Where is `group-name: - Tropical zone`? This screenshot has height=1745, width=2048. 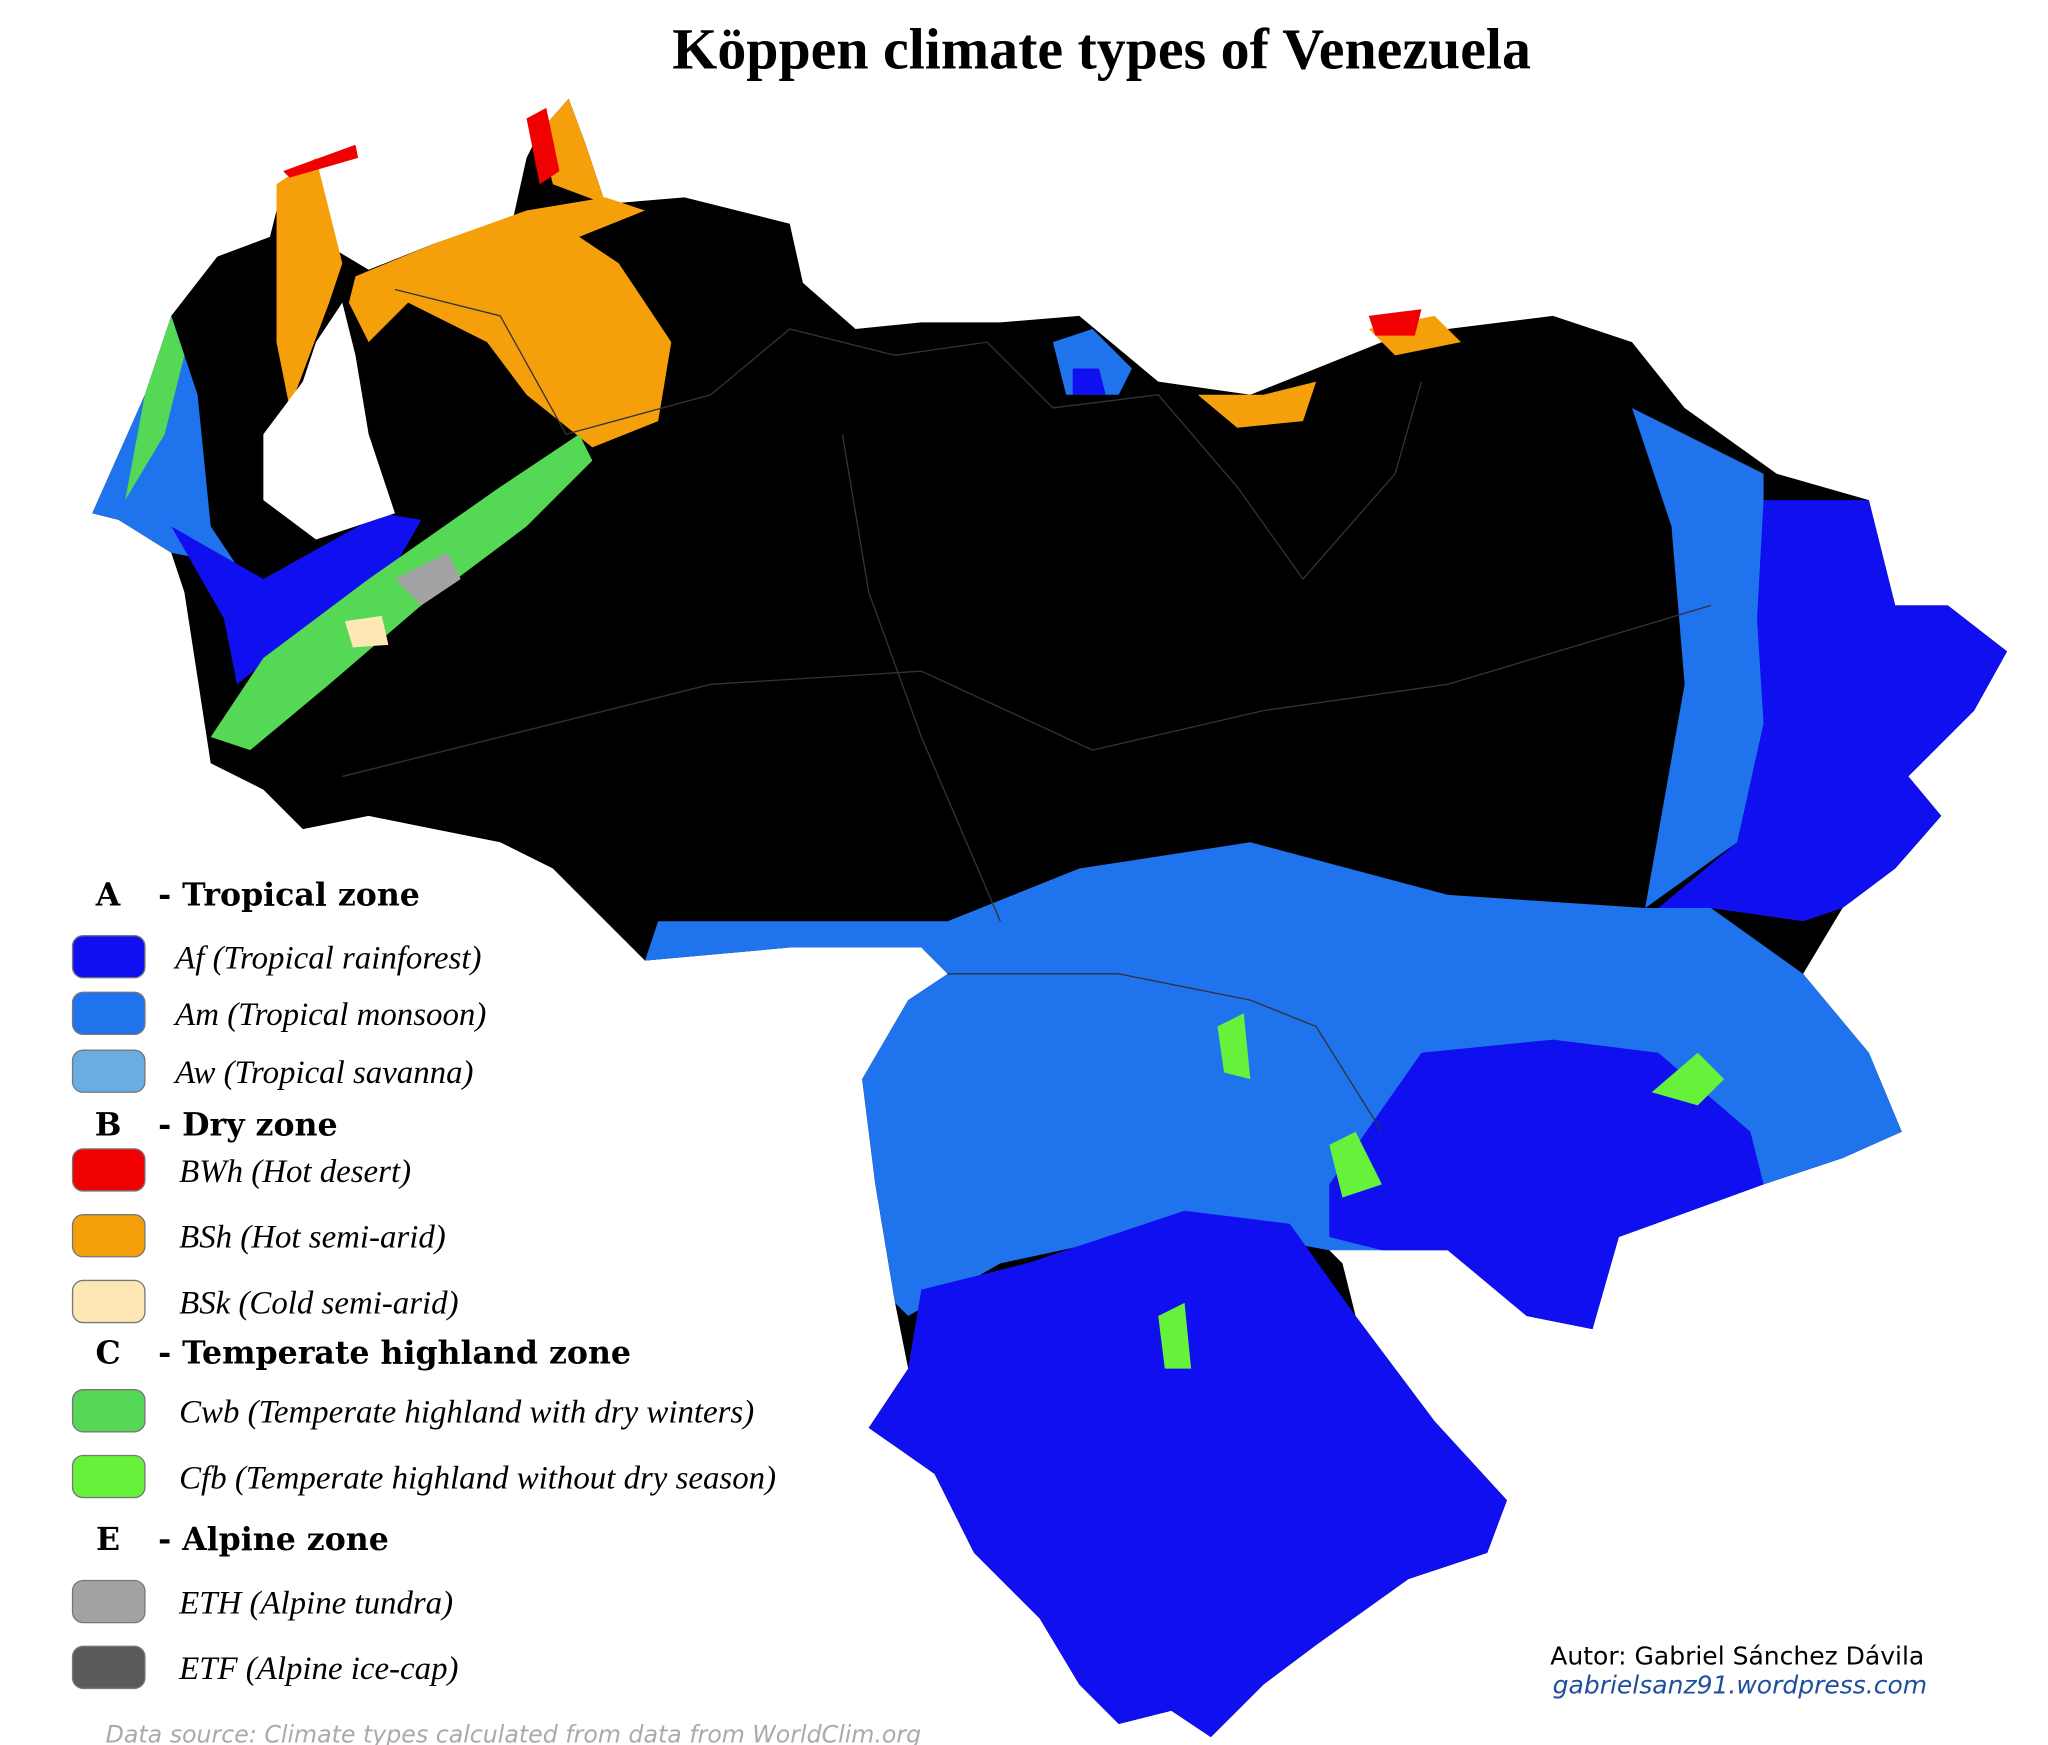 group-name: - Tropical zone is located at coordinates (289, 894).